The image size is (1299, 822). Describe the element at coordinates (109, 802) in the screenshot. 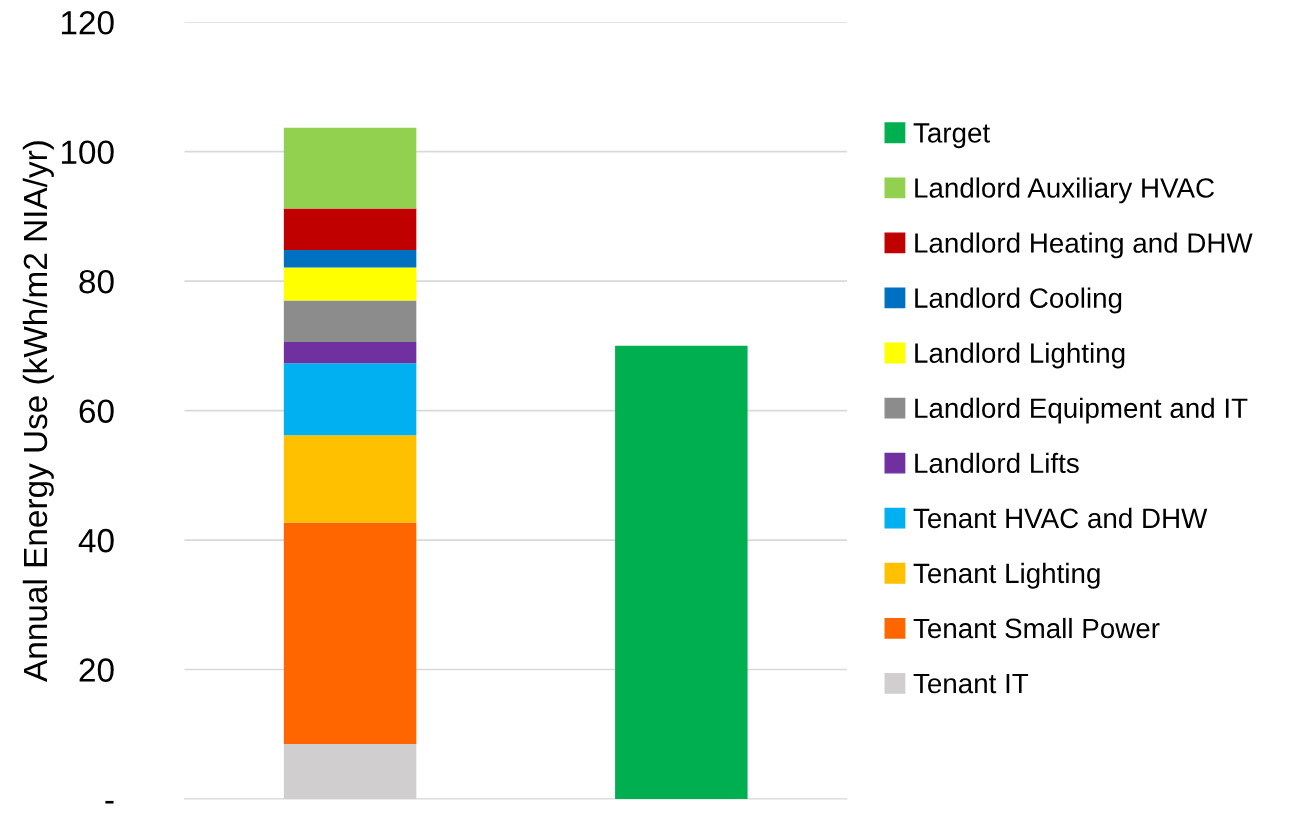

I see `y-tick-label: -` at that location.